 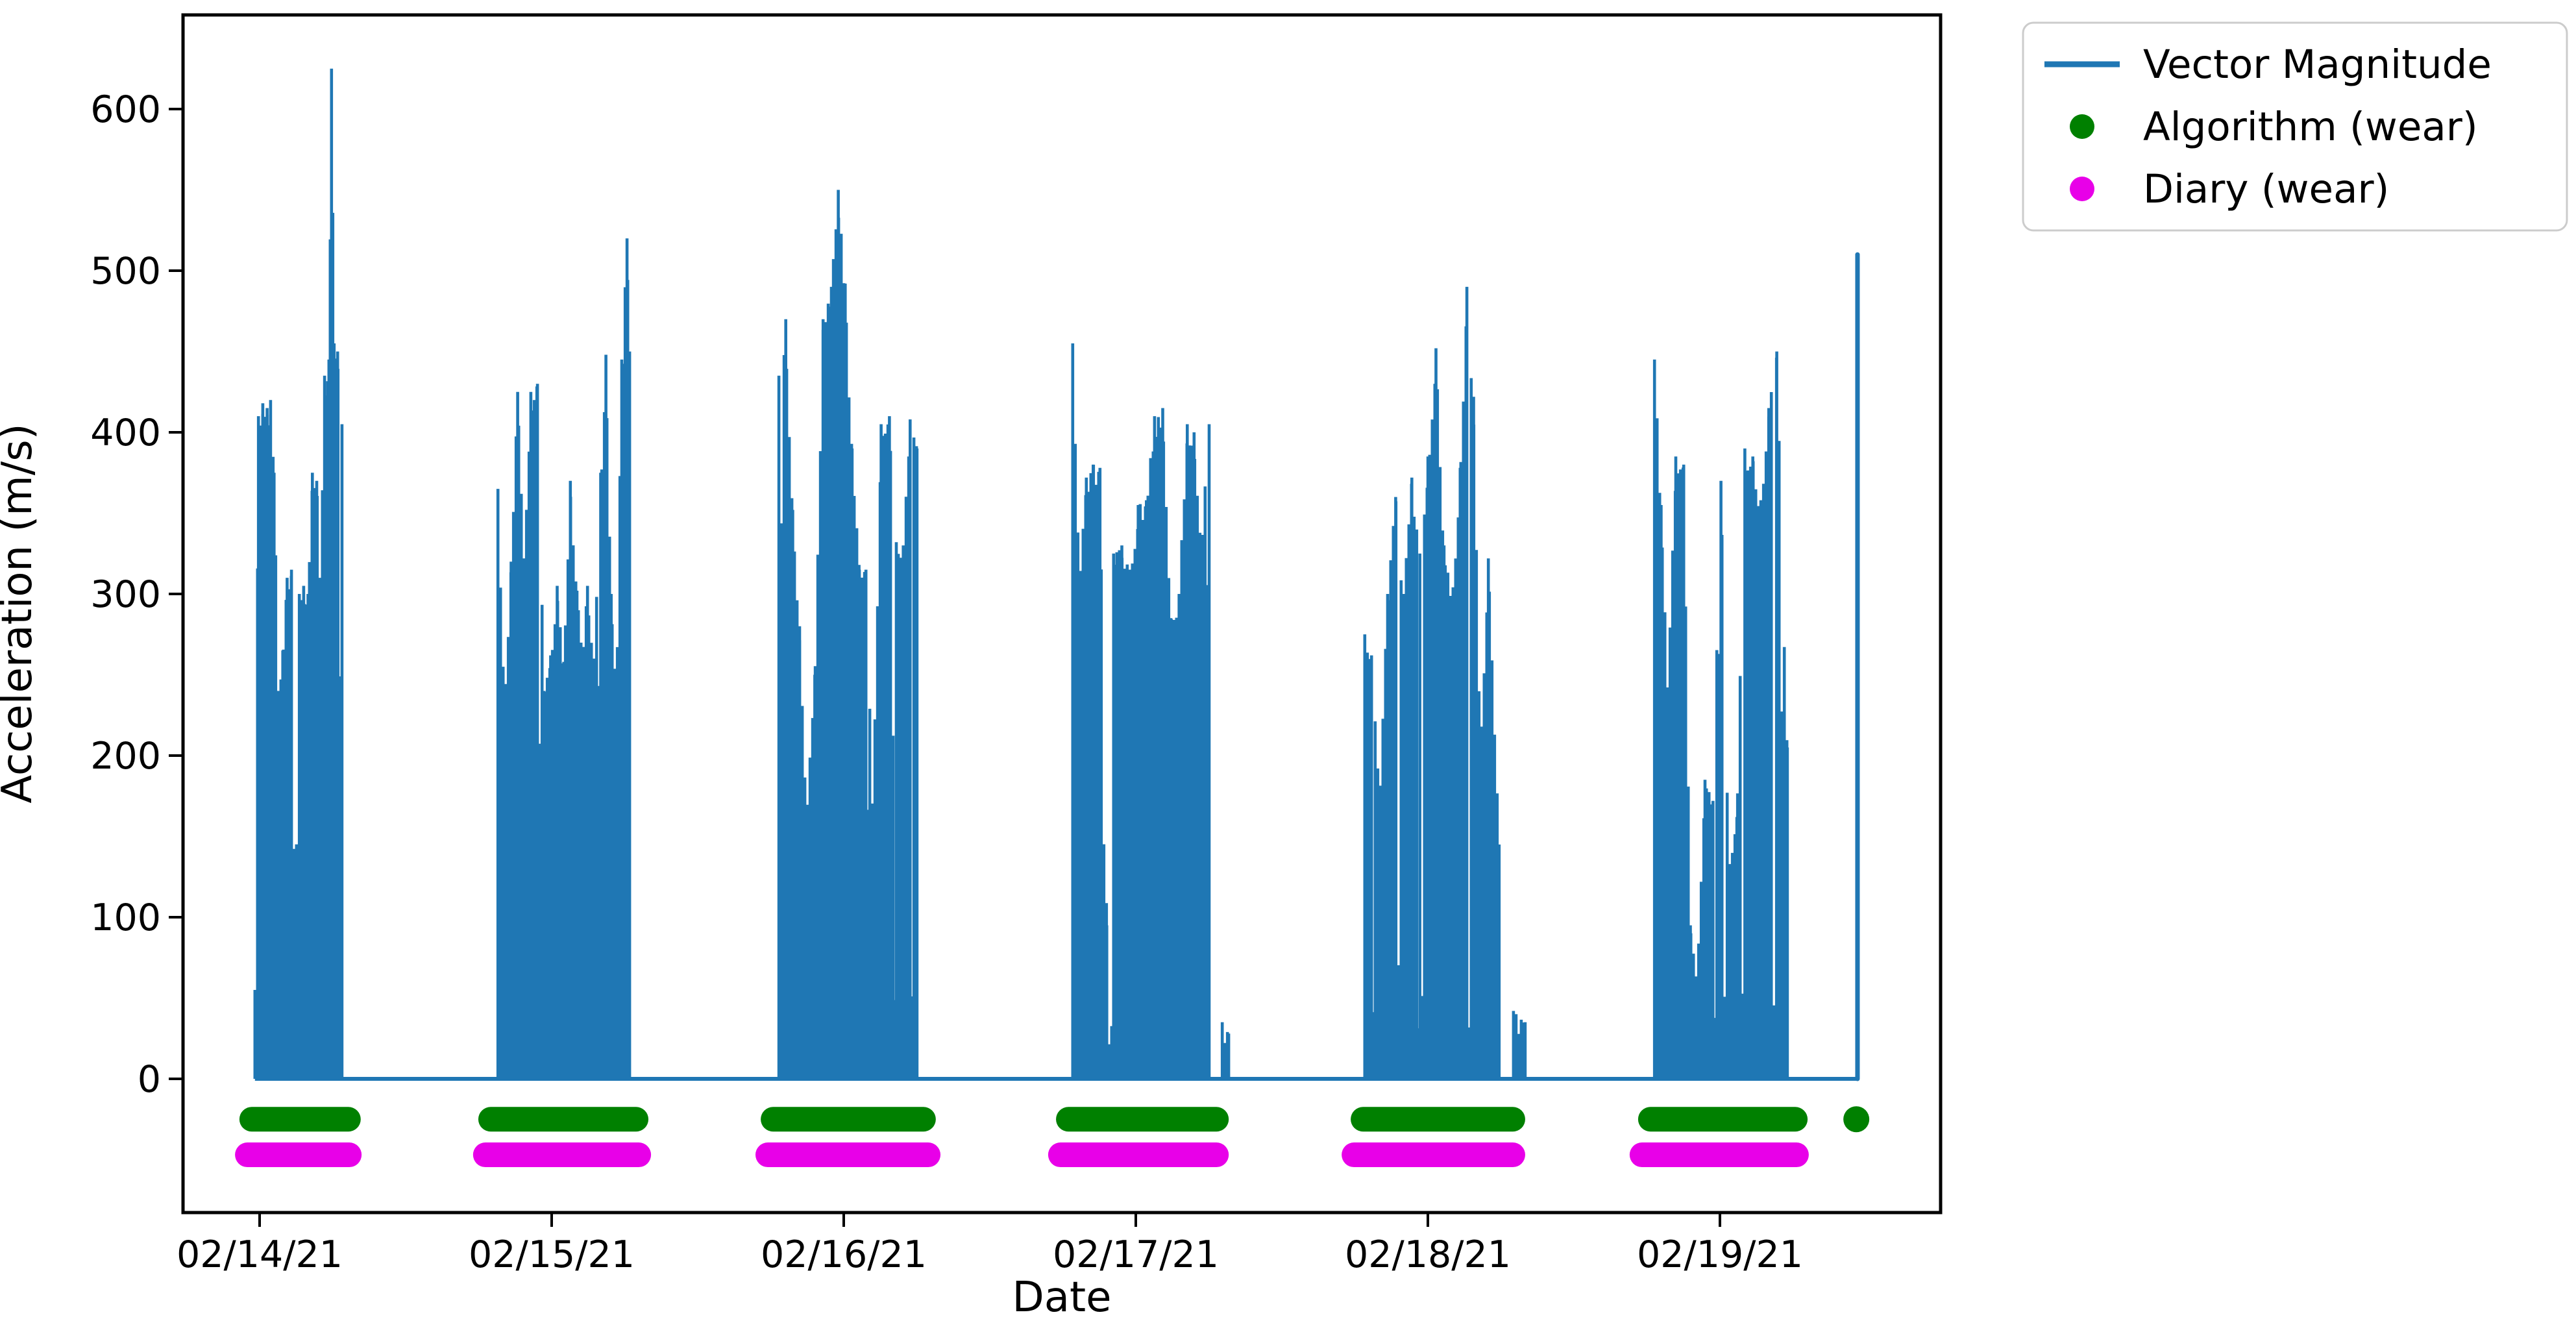 I want to click on x-tick-label: 02/16/21, so click(x=844, y=1254).